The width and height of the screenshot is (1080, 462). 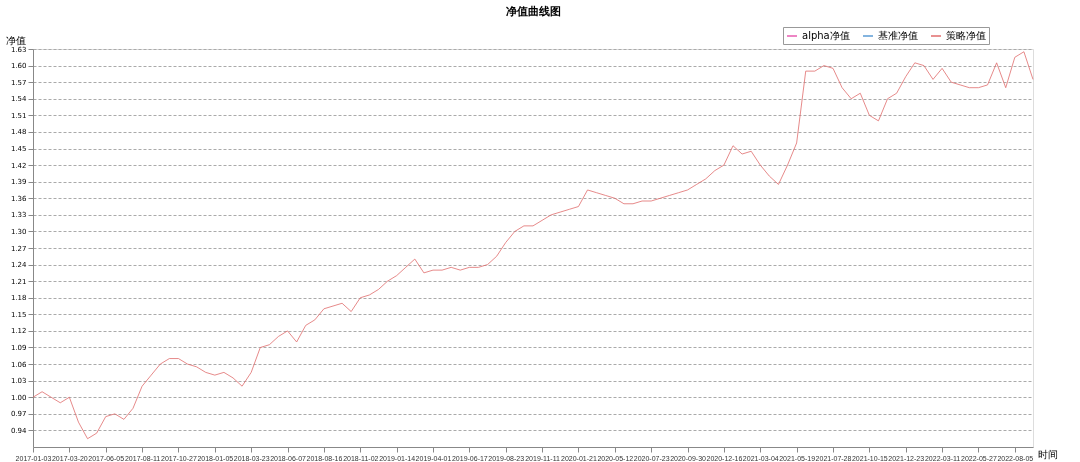 I want to click on legend-label: 策略净值, so click(x=966, y=35).